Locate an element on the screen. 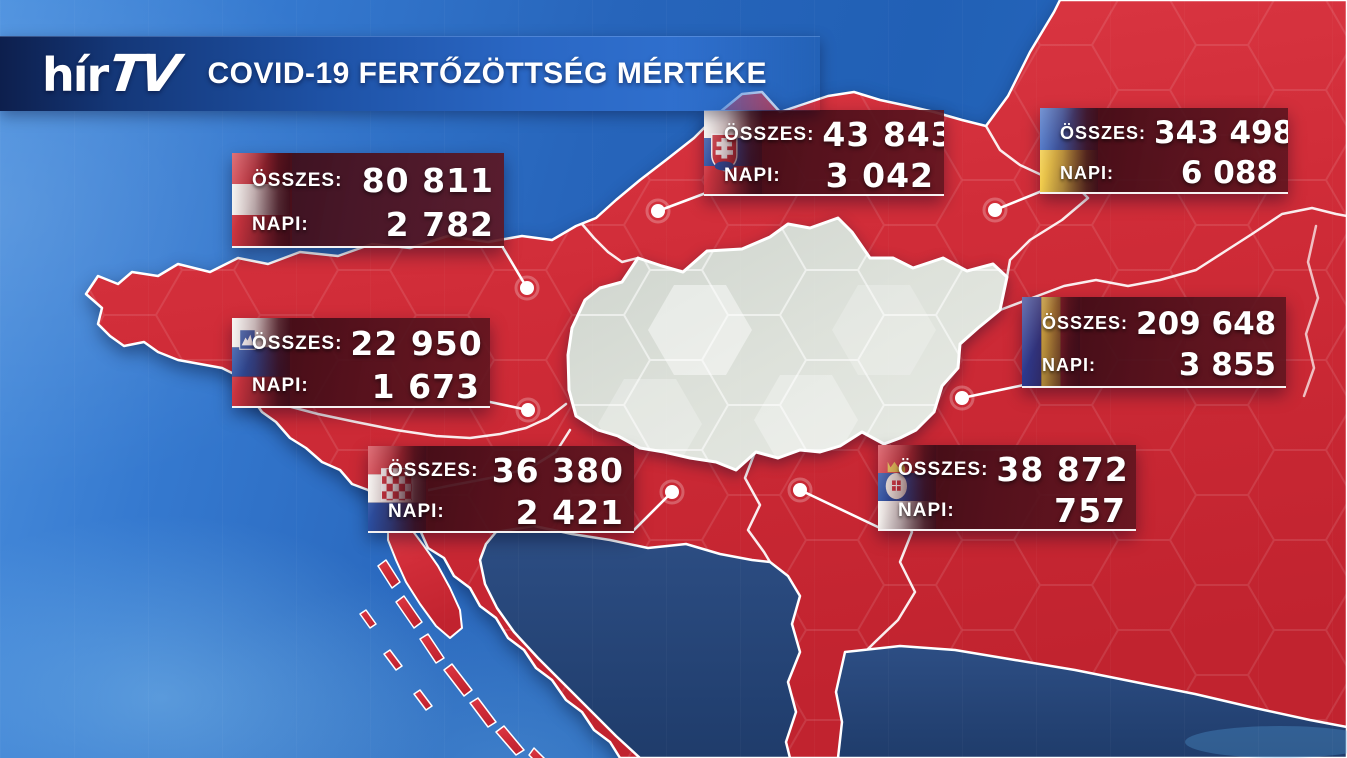 This screenshot has width=1347, height=758. daily-value: 3 855 is located at coordinates (1227, 365).